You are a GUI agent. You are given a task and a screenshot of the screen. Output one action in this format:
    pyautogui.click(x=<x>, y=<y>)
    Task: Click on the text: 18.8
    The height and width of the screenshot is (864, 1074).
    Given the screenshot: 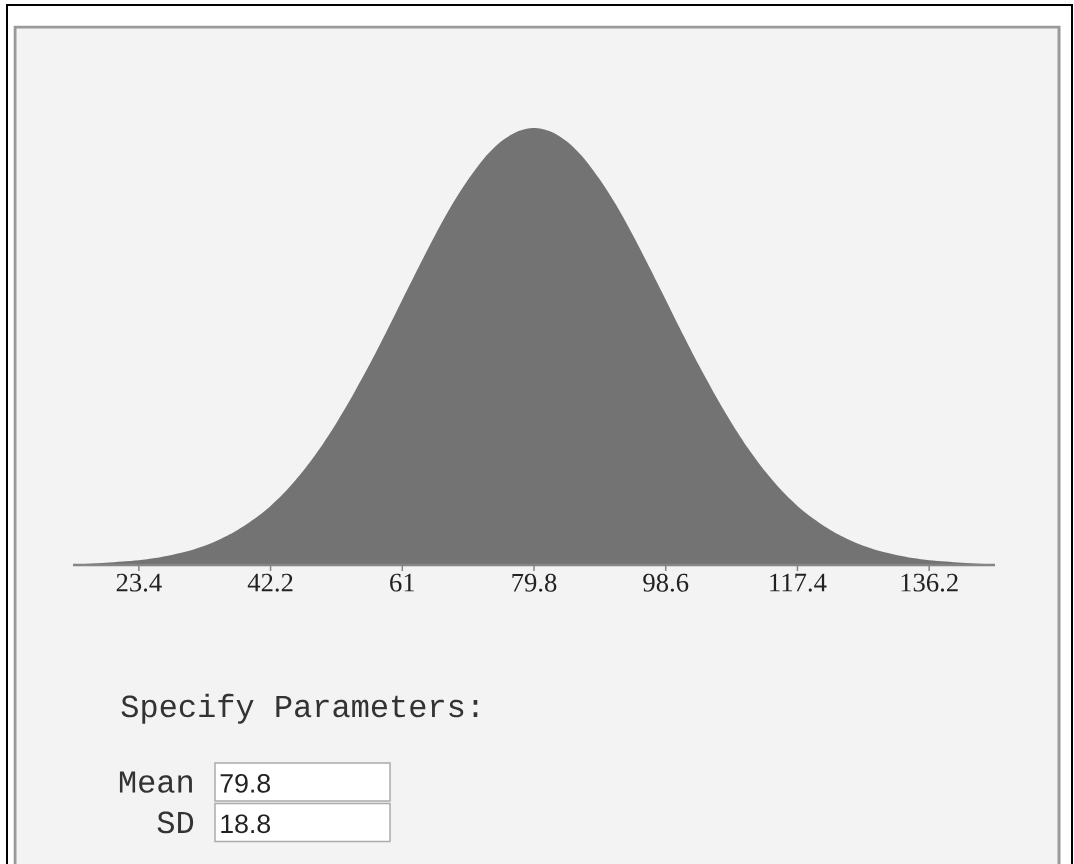 What is the action you would take?
    pyautogui.click(x=246, y=824)
    